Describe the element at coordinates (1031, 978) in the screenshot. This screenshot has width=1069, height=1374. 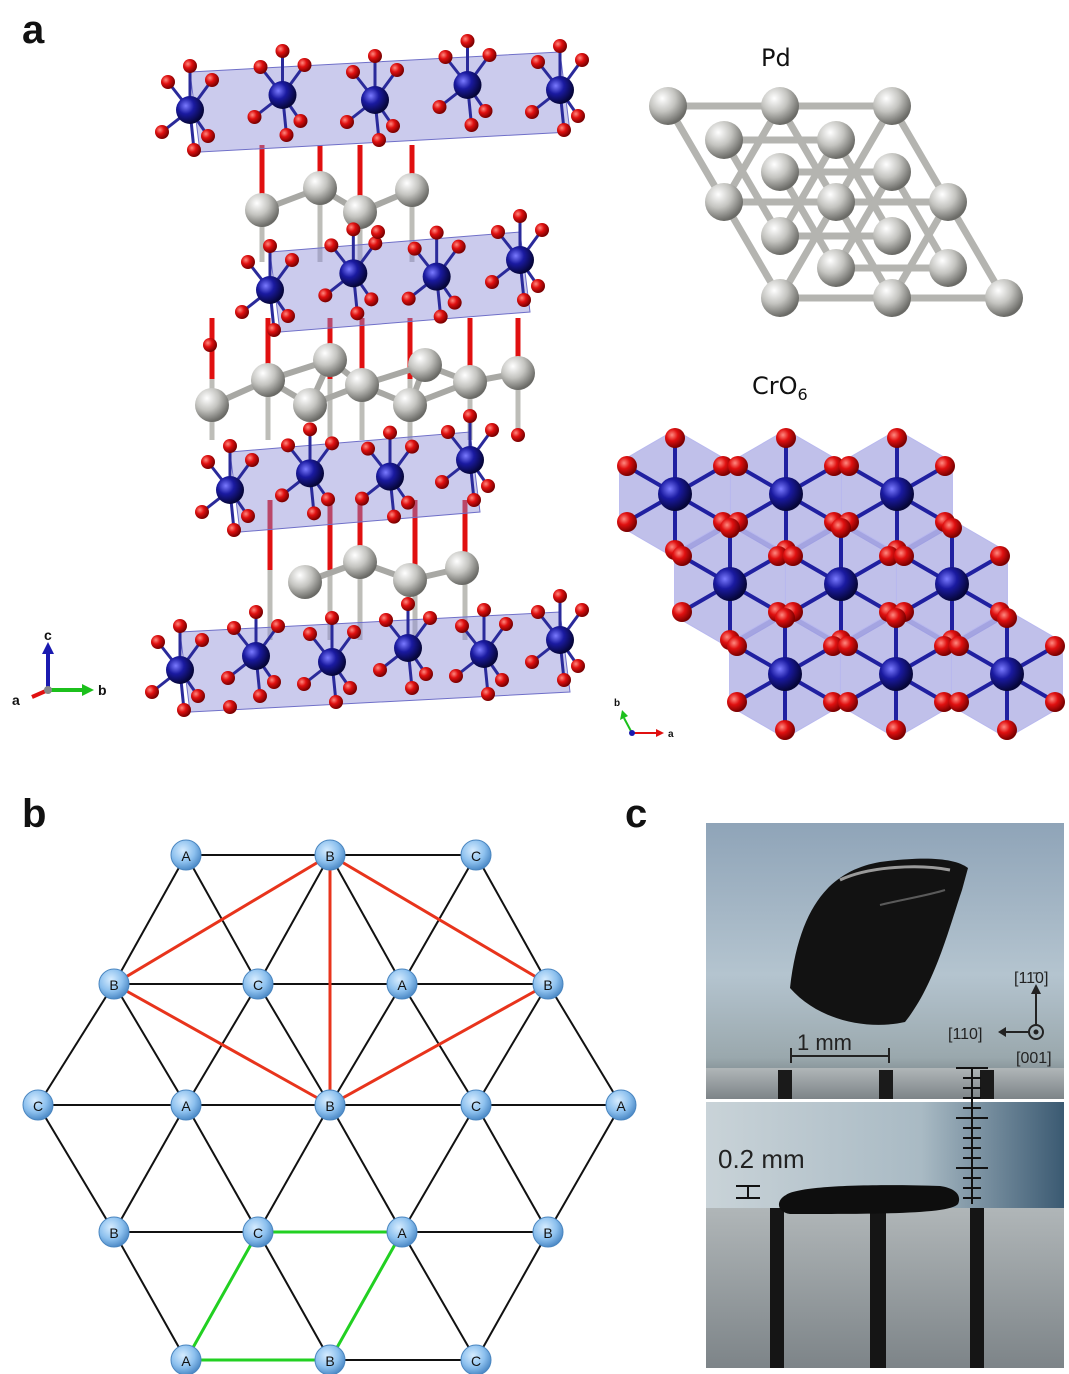
I see `direction-1-10: [11̄0]` at that location.